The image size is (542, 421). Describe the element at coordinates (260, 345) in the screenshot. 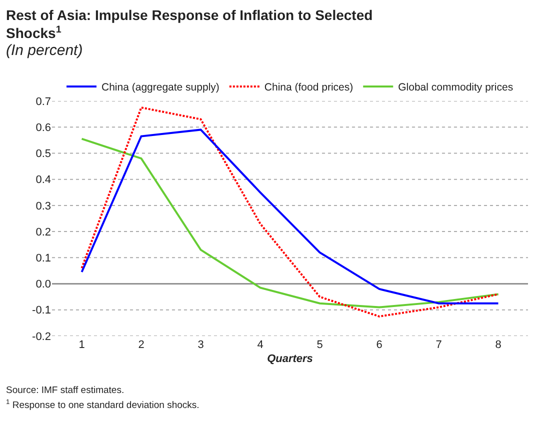

I see `x-tick-label: 4` at that location.